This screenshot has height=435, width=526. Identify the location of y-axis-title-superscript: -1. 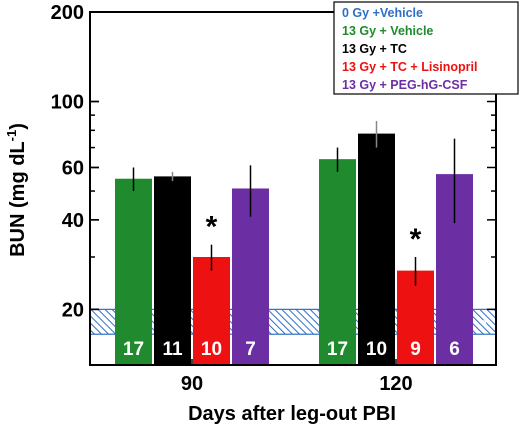
(11, 136).